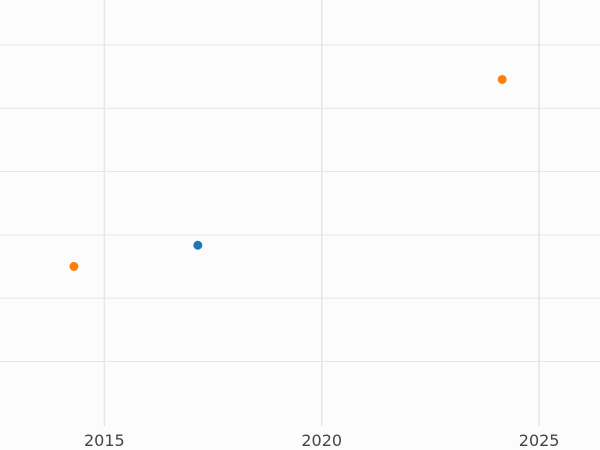 The height and width of the screenshot is (450, 600). What do you see at coordinates (104, 440) in the screenshot?
I see `x-tick-label: 2015` at bounding box center [104, 440].